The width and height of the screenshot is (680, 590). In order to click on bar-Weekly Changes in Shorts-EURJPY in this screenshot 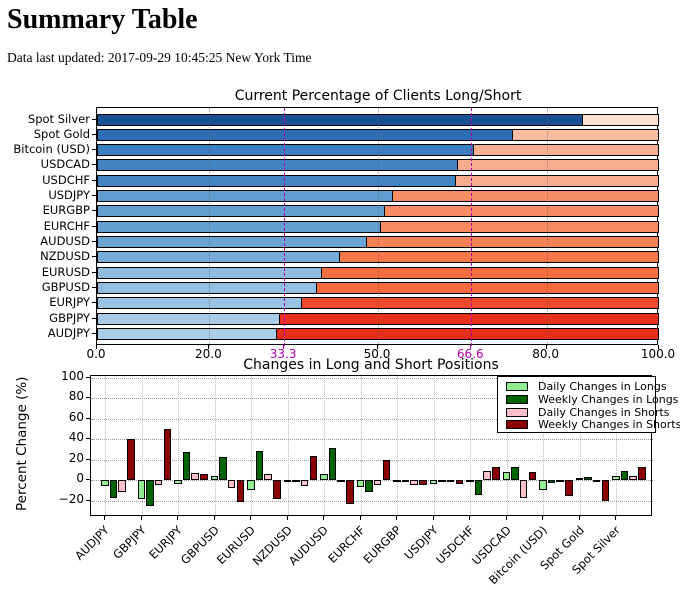, I will do `click(204, 477)`.